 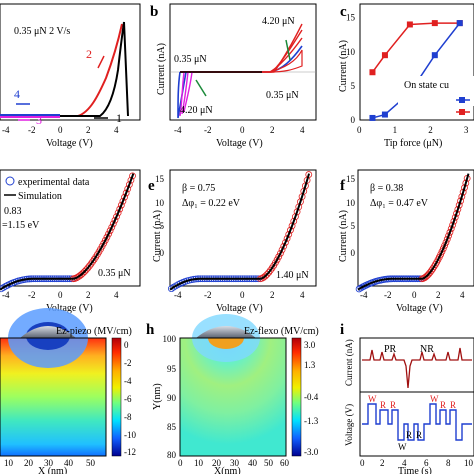 What do you see at coordinates (128, 417) in the screenshot?
I see `panel-g-cbar-tick: -8` at bounding box center [128, 417].